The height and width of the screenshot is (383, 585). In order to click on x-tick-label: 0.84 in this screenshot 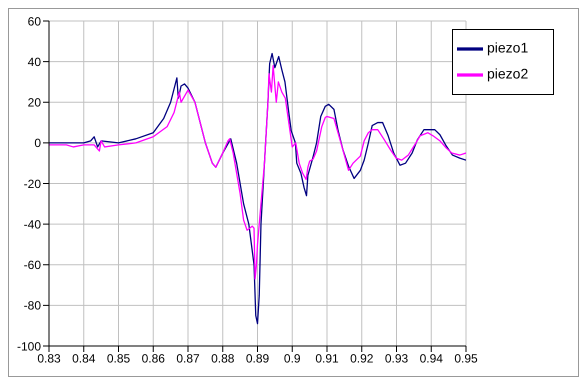, I will do `click(84, 359)`.